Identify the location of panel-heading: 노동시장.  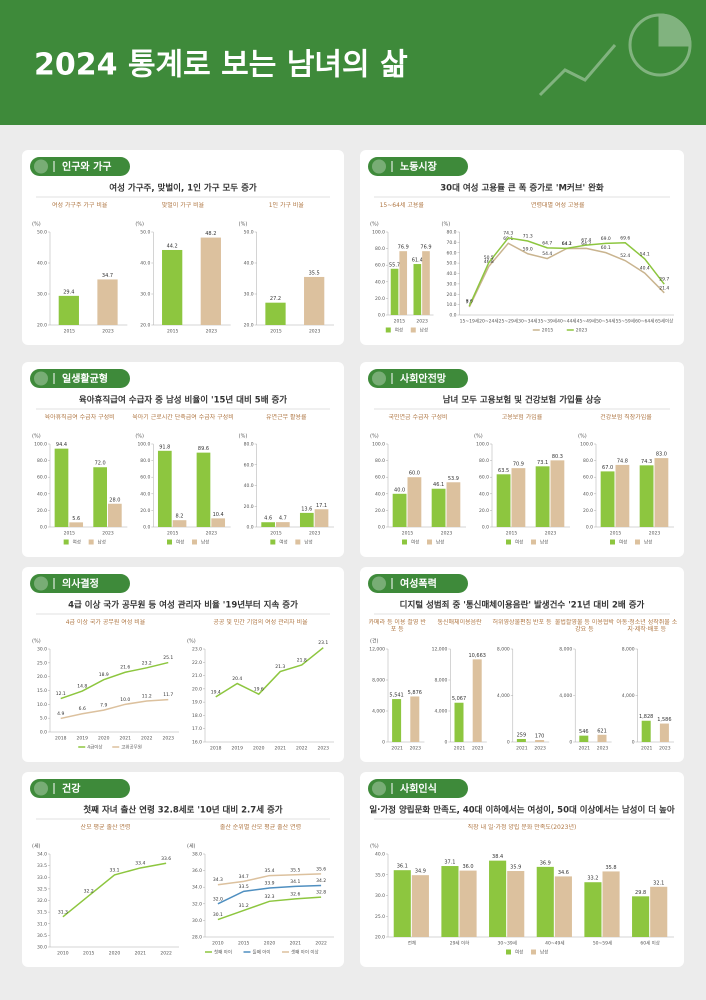
(419, 166).